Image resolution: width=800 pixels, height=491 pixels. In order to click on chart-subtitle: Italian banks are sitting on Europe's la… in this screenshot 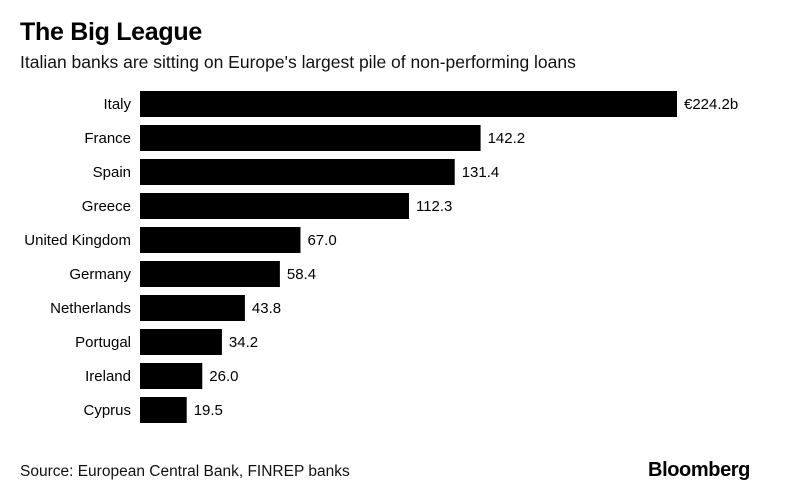, I will do `click(298, 62)`.